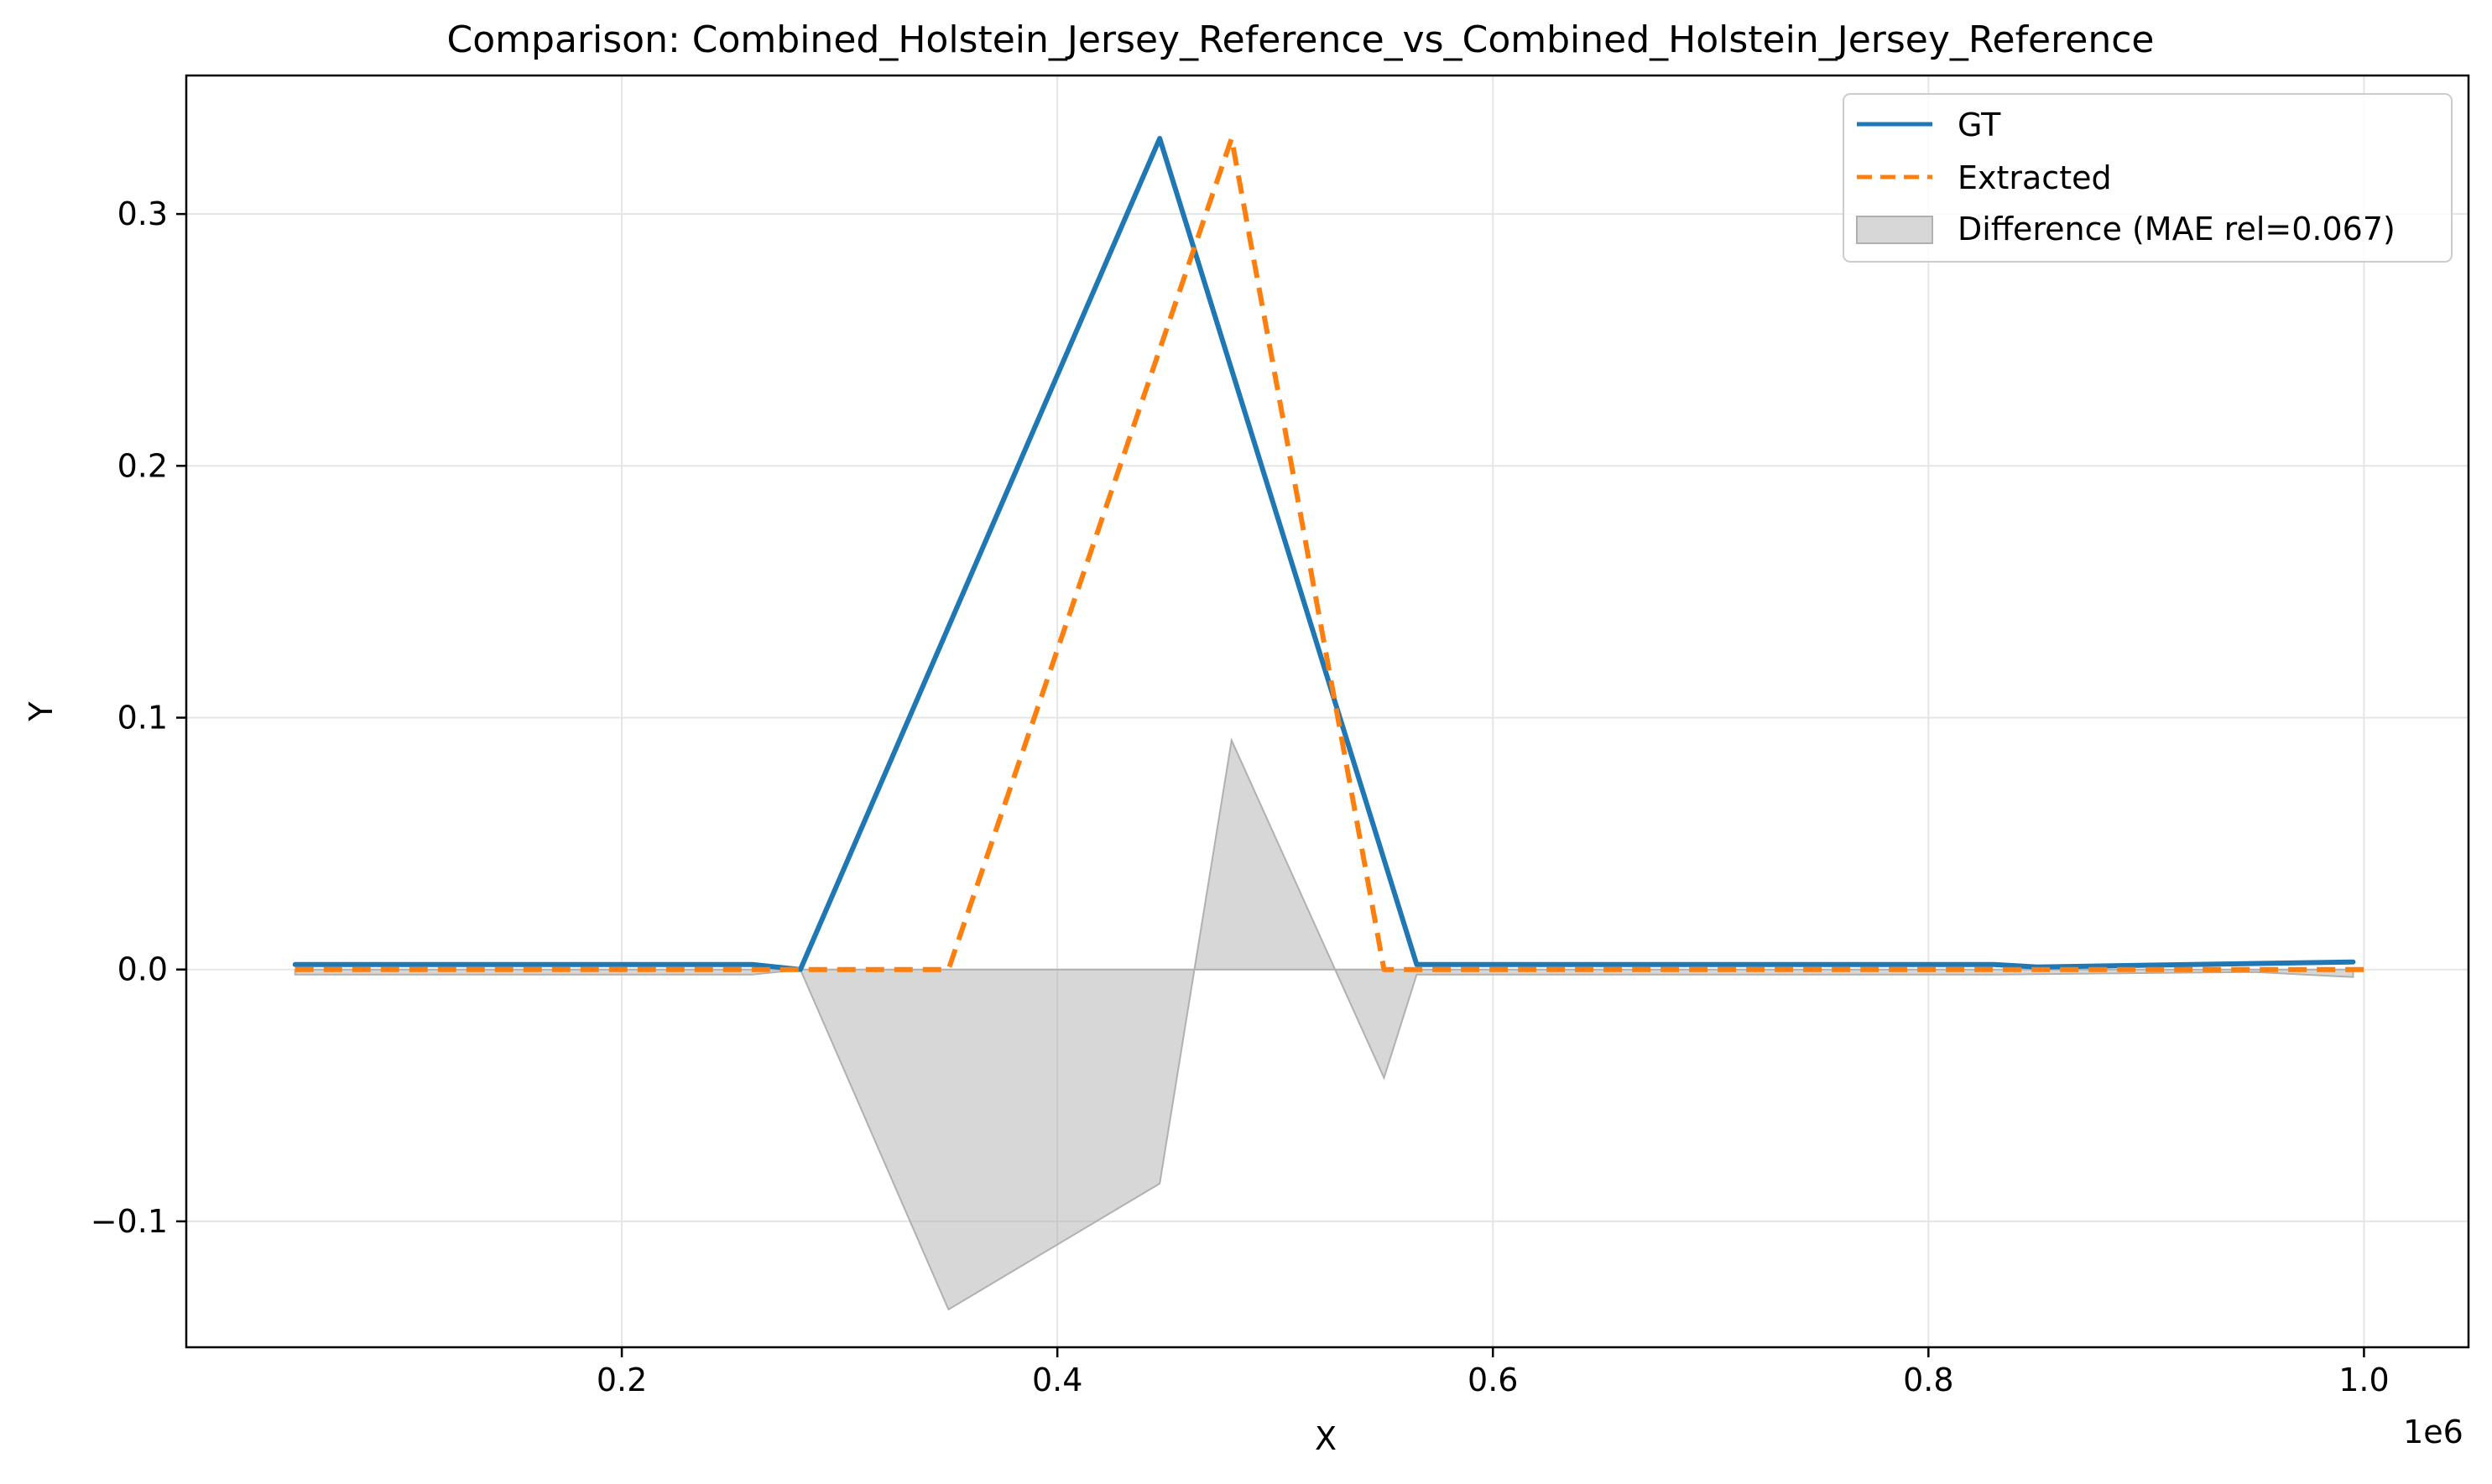 Image resolution: width=2492 pixels, height=1484 pixels. What do you see at coordinates (2035, 177) in the screenshot?
I see `legend-extracted-label: Extracted` at bounding box center [2035, 177].